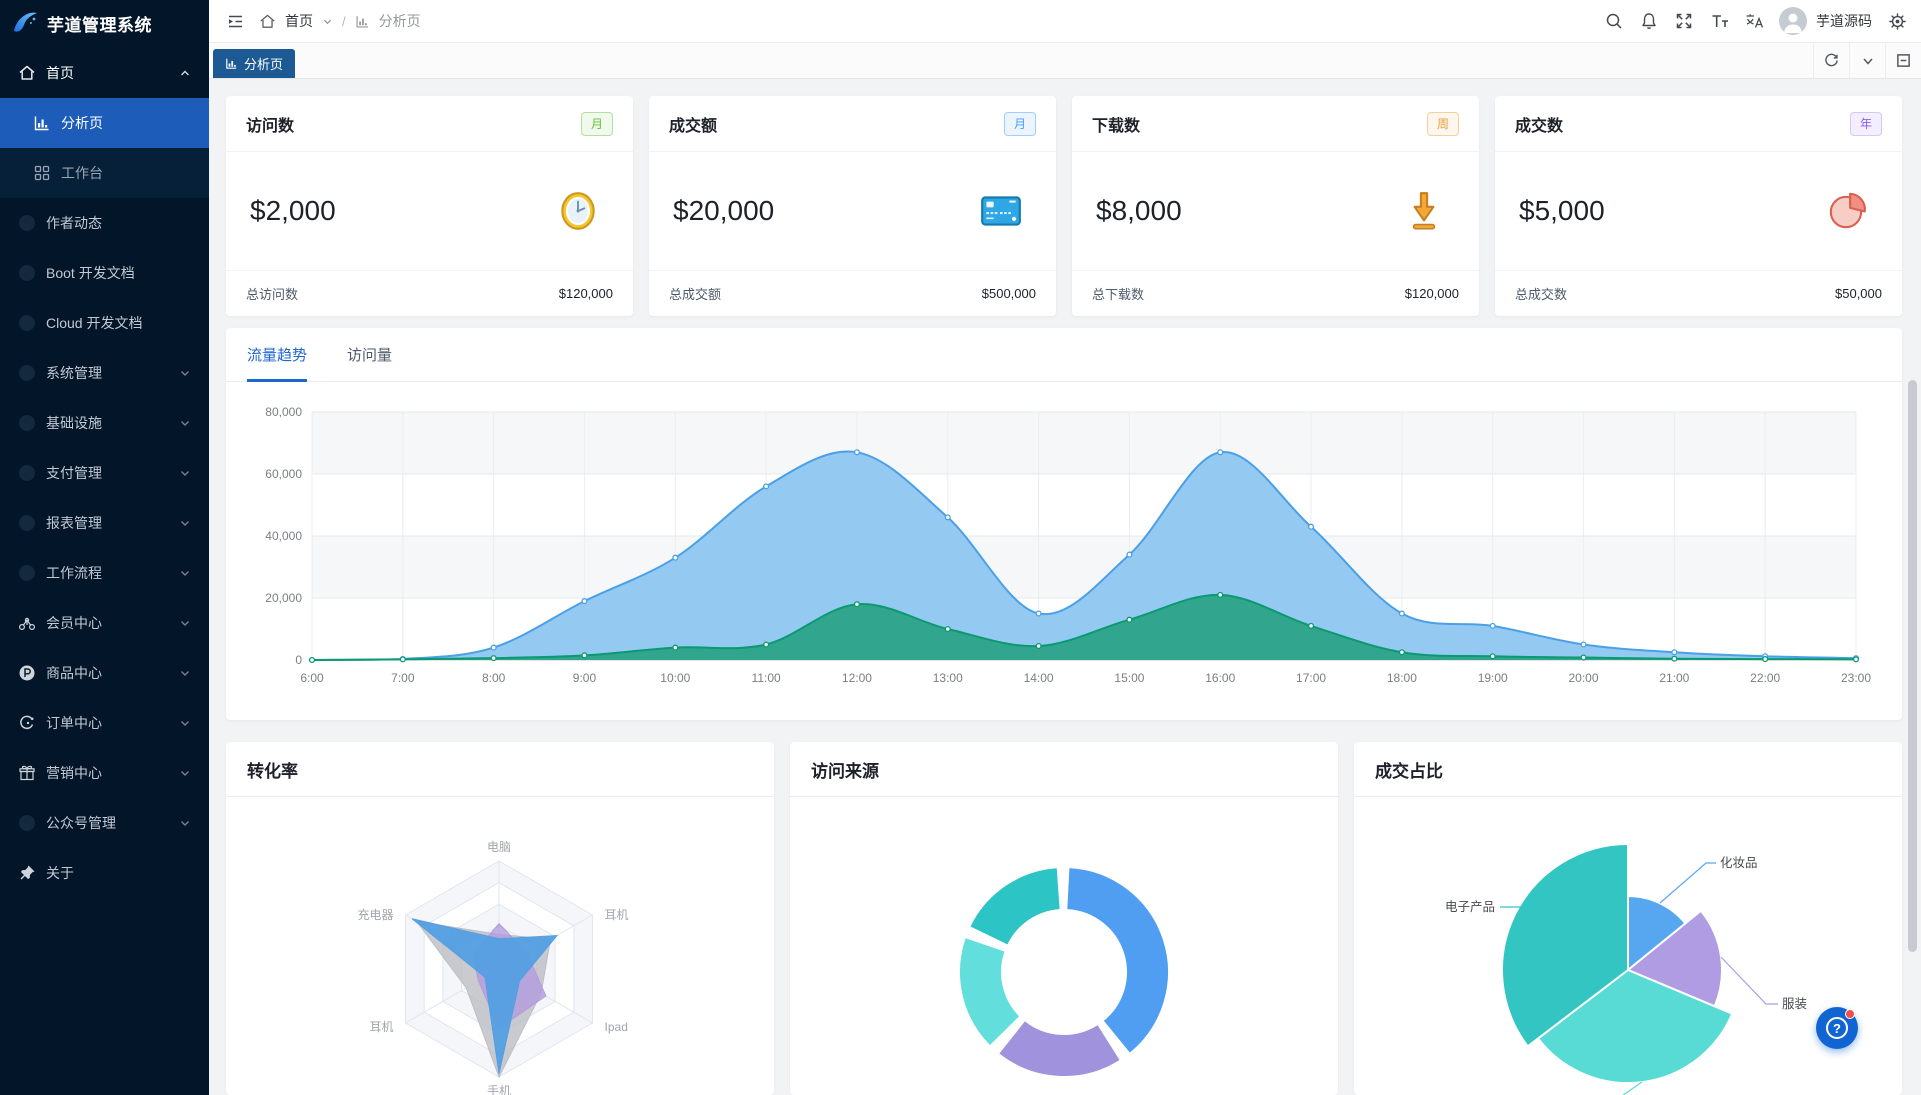 The image size is (1921, 1095). I want to click on sidebar-item-about: 关于, so click(104, 873).